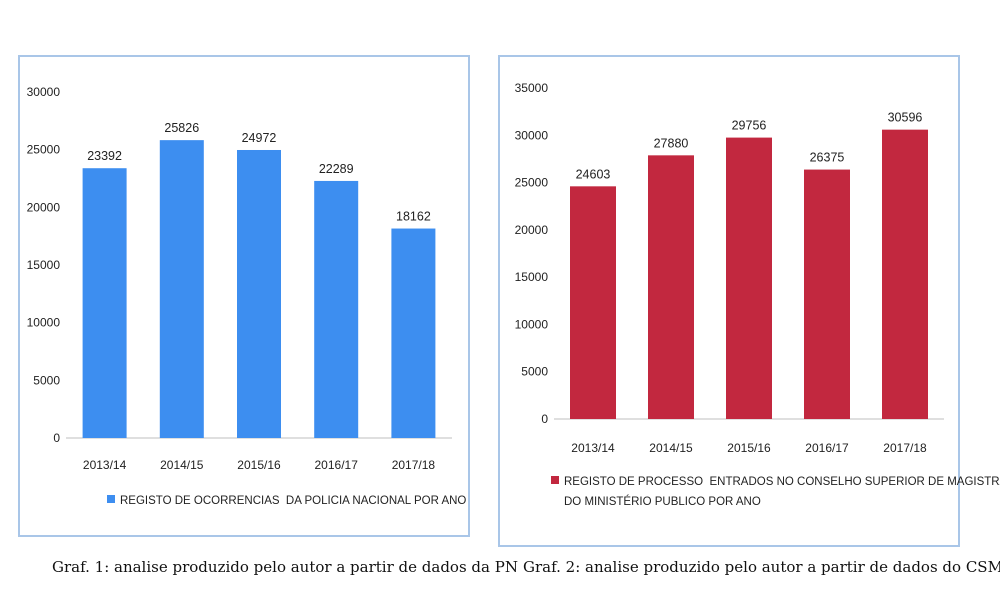 The image size is (1000, 600). Describe the element at coordinates (827, 158) in the screenshot. I see `data-label: 26375` at that location.